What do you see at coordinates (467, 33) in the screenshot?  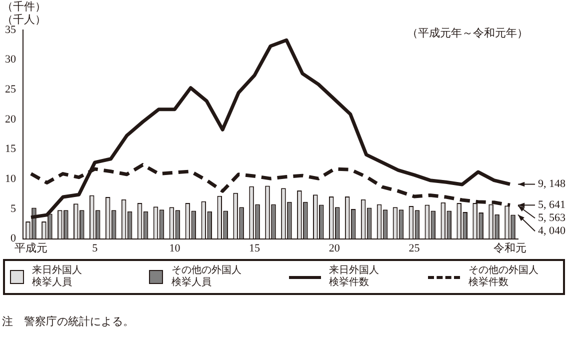 I see `chart-subtitle: （平成元年～令和元年）` at bounding box center [467, 33].